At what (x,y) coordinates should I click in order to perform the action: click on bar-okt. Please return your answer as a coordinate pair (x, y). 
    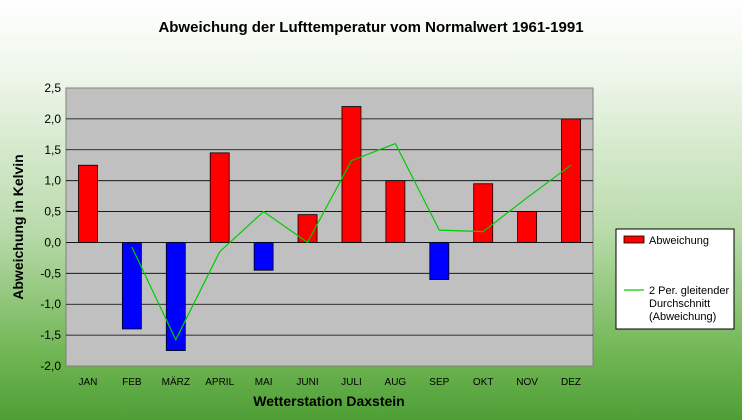
    Looking at the image, I should click on (483, 213).